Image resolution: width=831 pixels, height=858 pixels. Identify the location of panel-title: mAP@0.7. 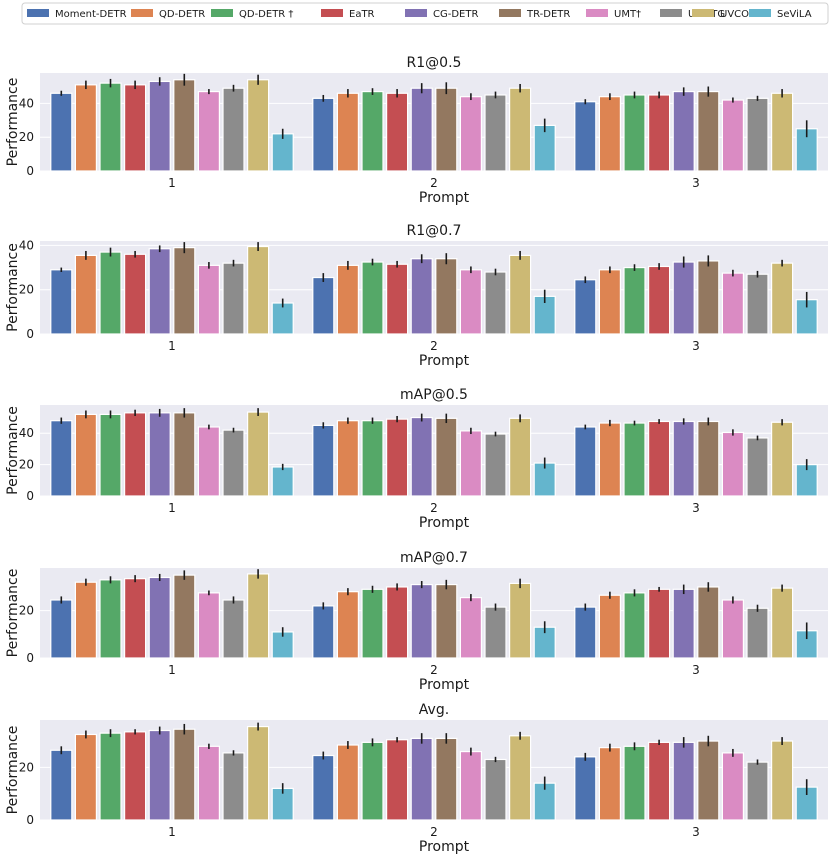
(434, 558).